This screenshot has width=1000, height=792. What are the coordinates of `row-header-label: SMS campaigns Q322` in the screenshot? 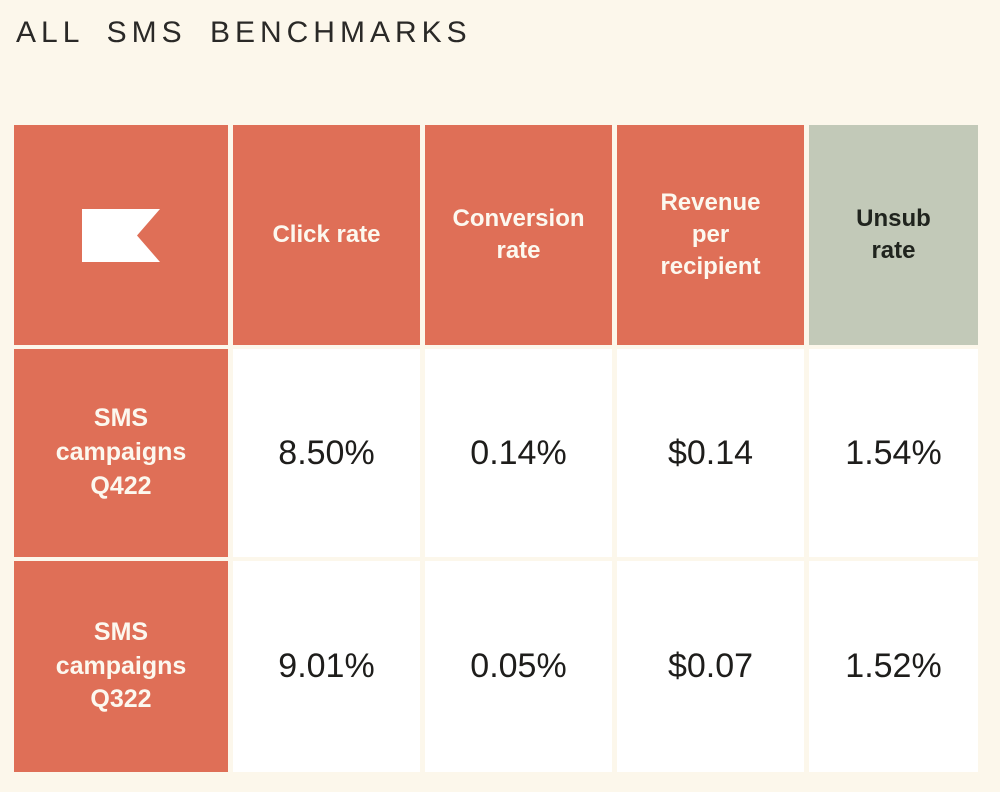 It's located at (121, 665).